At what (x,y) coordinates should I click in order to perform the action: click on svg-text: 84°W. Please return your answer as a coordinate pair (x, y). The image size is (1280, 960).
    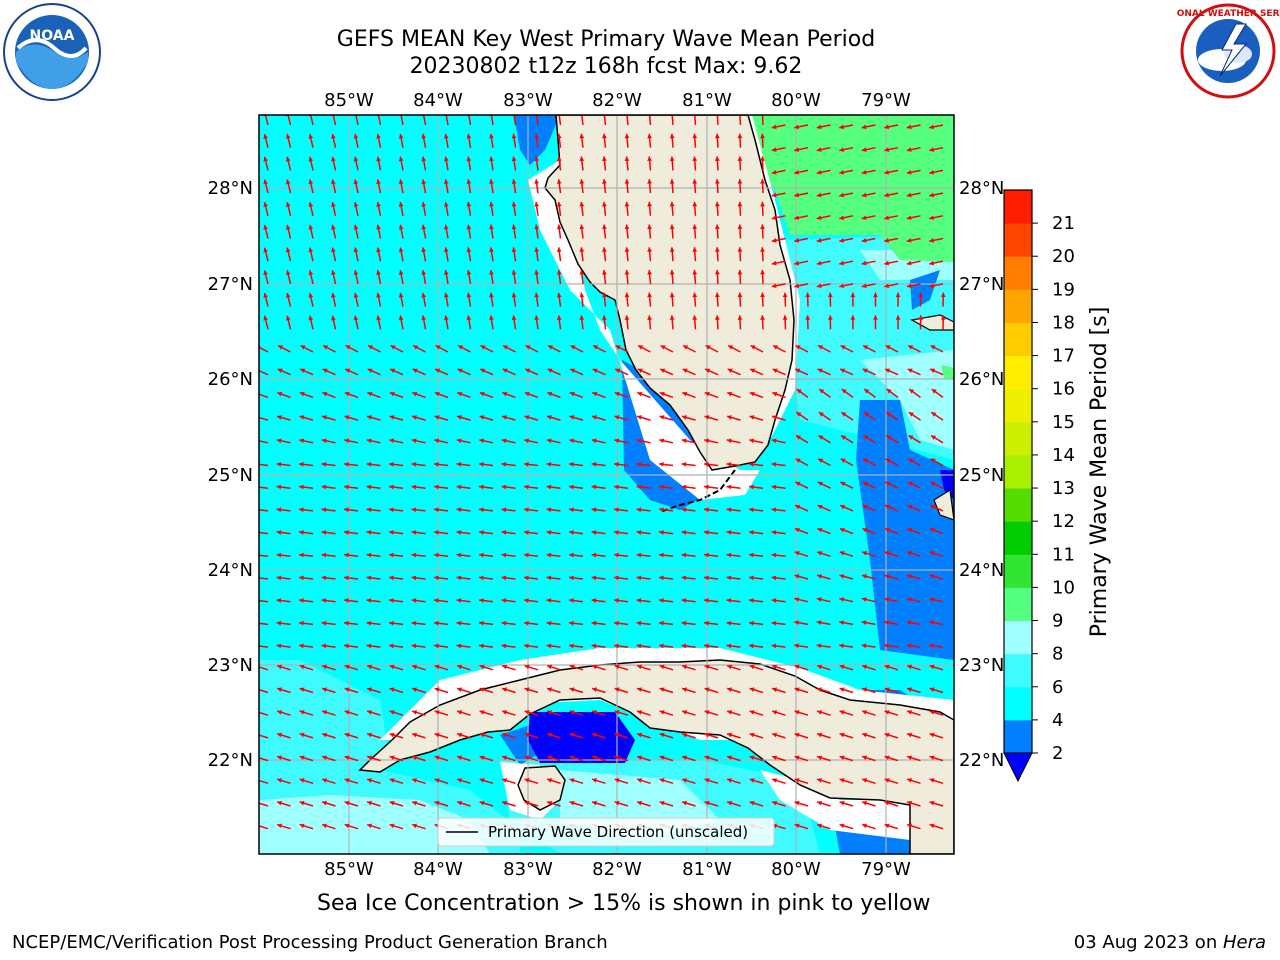
    Looking at the image, I should click on (438, 869).